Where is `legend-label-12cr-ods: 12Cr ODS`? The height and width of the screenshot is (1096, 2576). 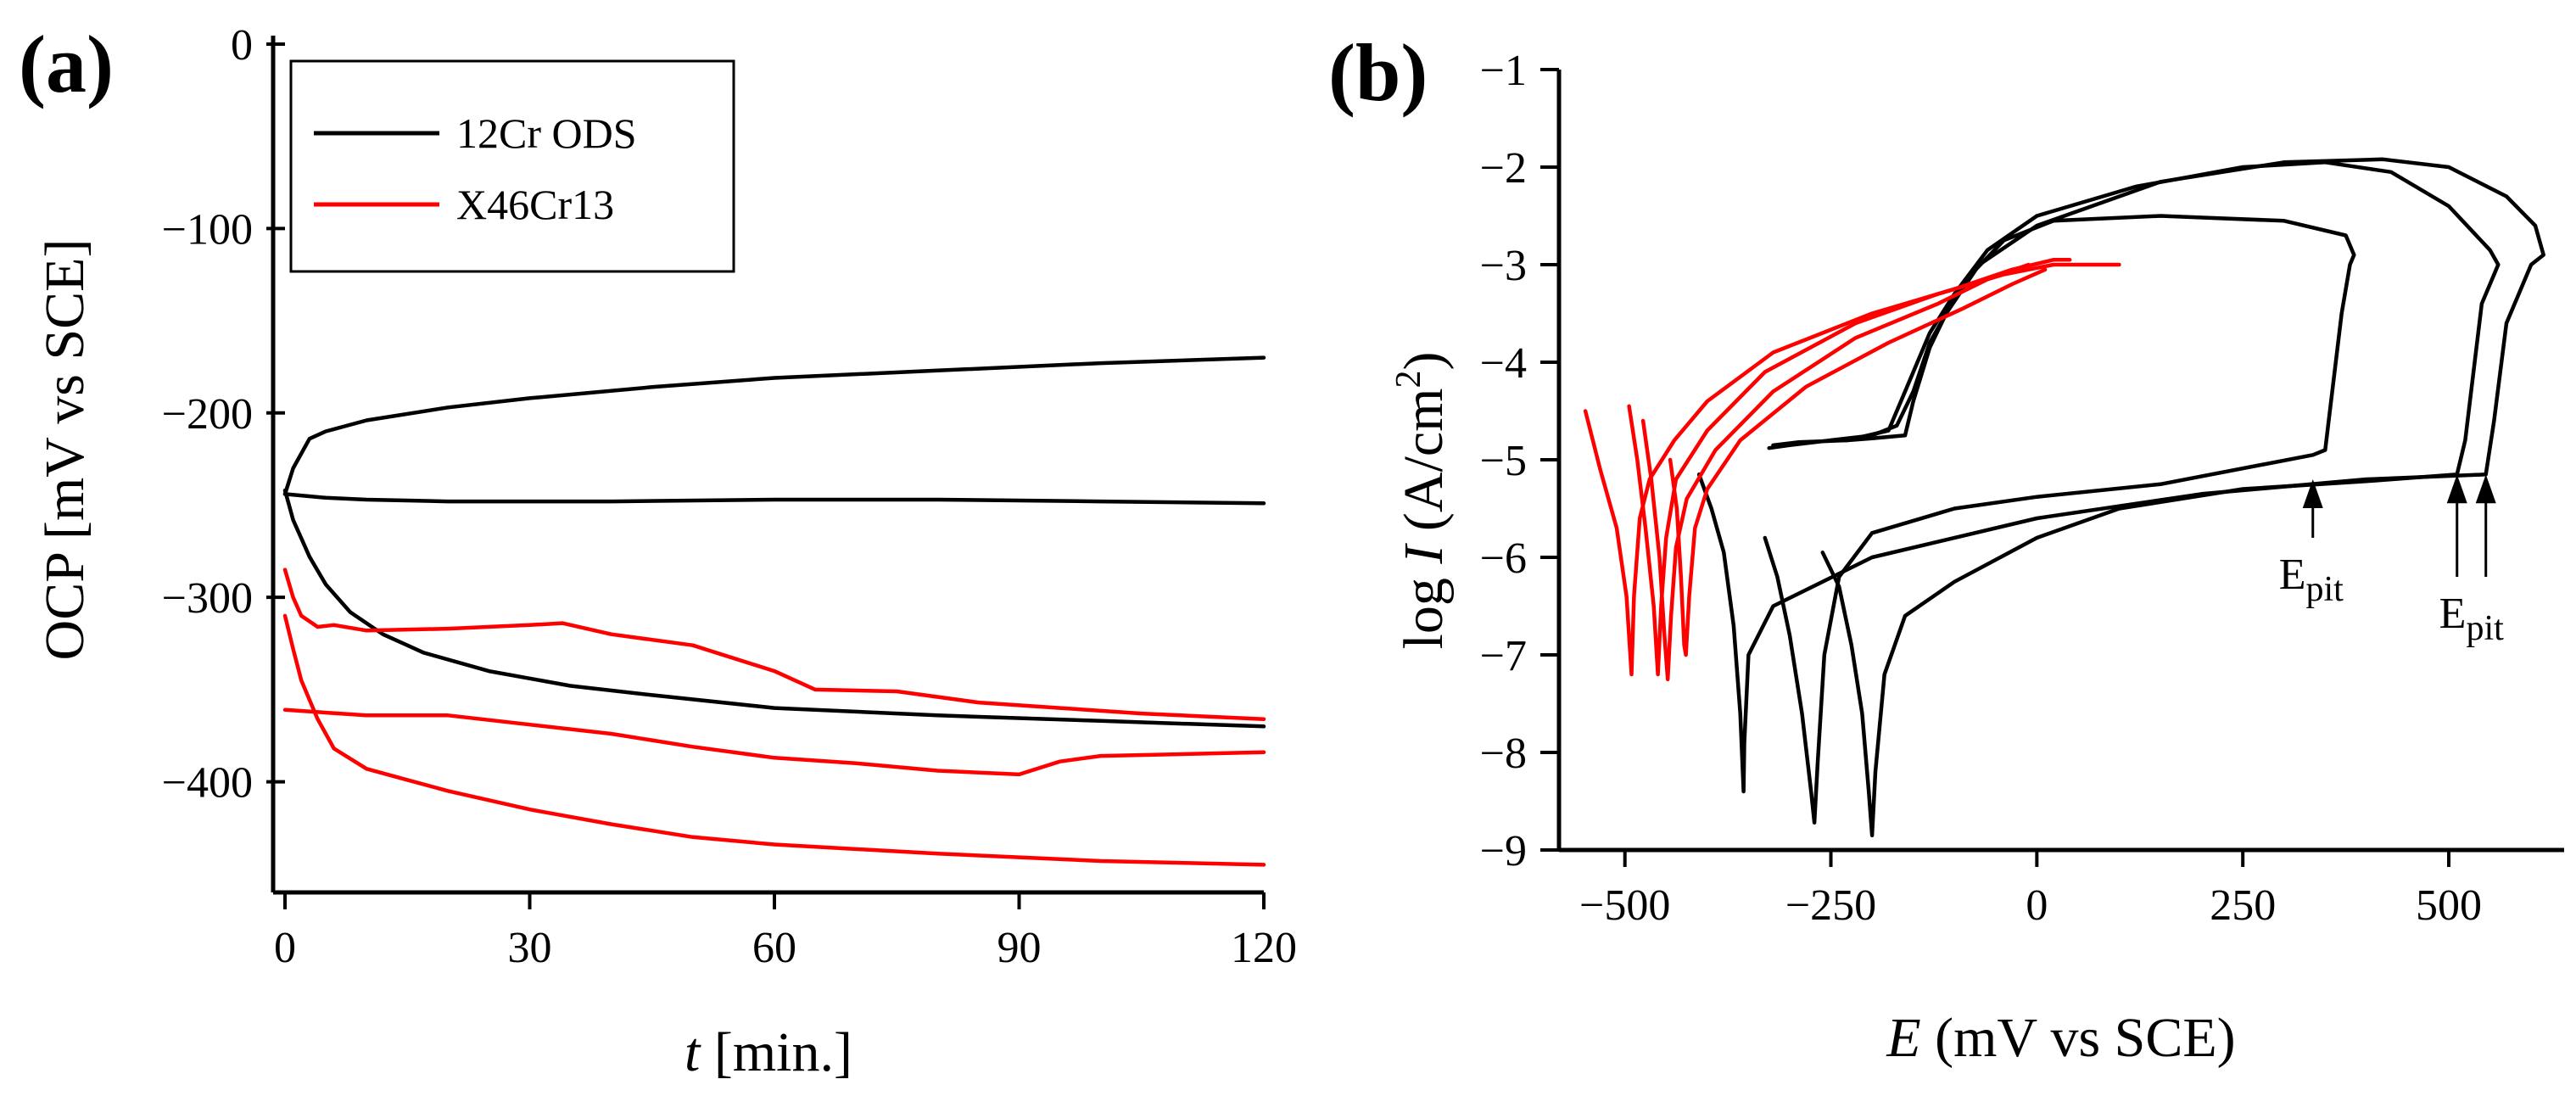
legend-label-12cr-ods: 12Cr ODS is located at coordinates (546, 133).